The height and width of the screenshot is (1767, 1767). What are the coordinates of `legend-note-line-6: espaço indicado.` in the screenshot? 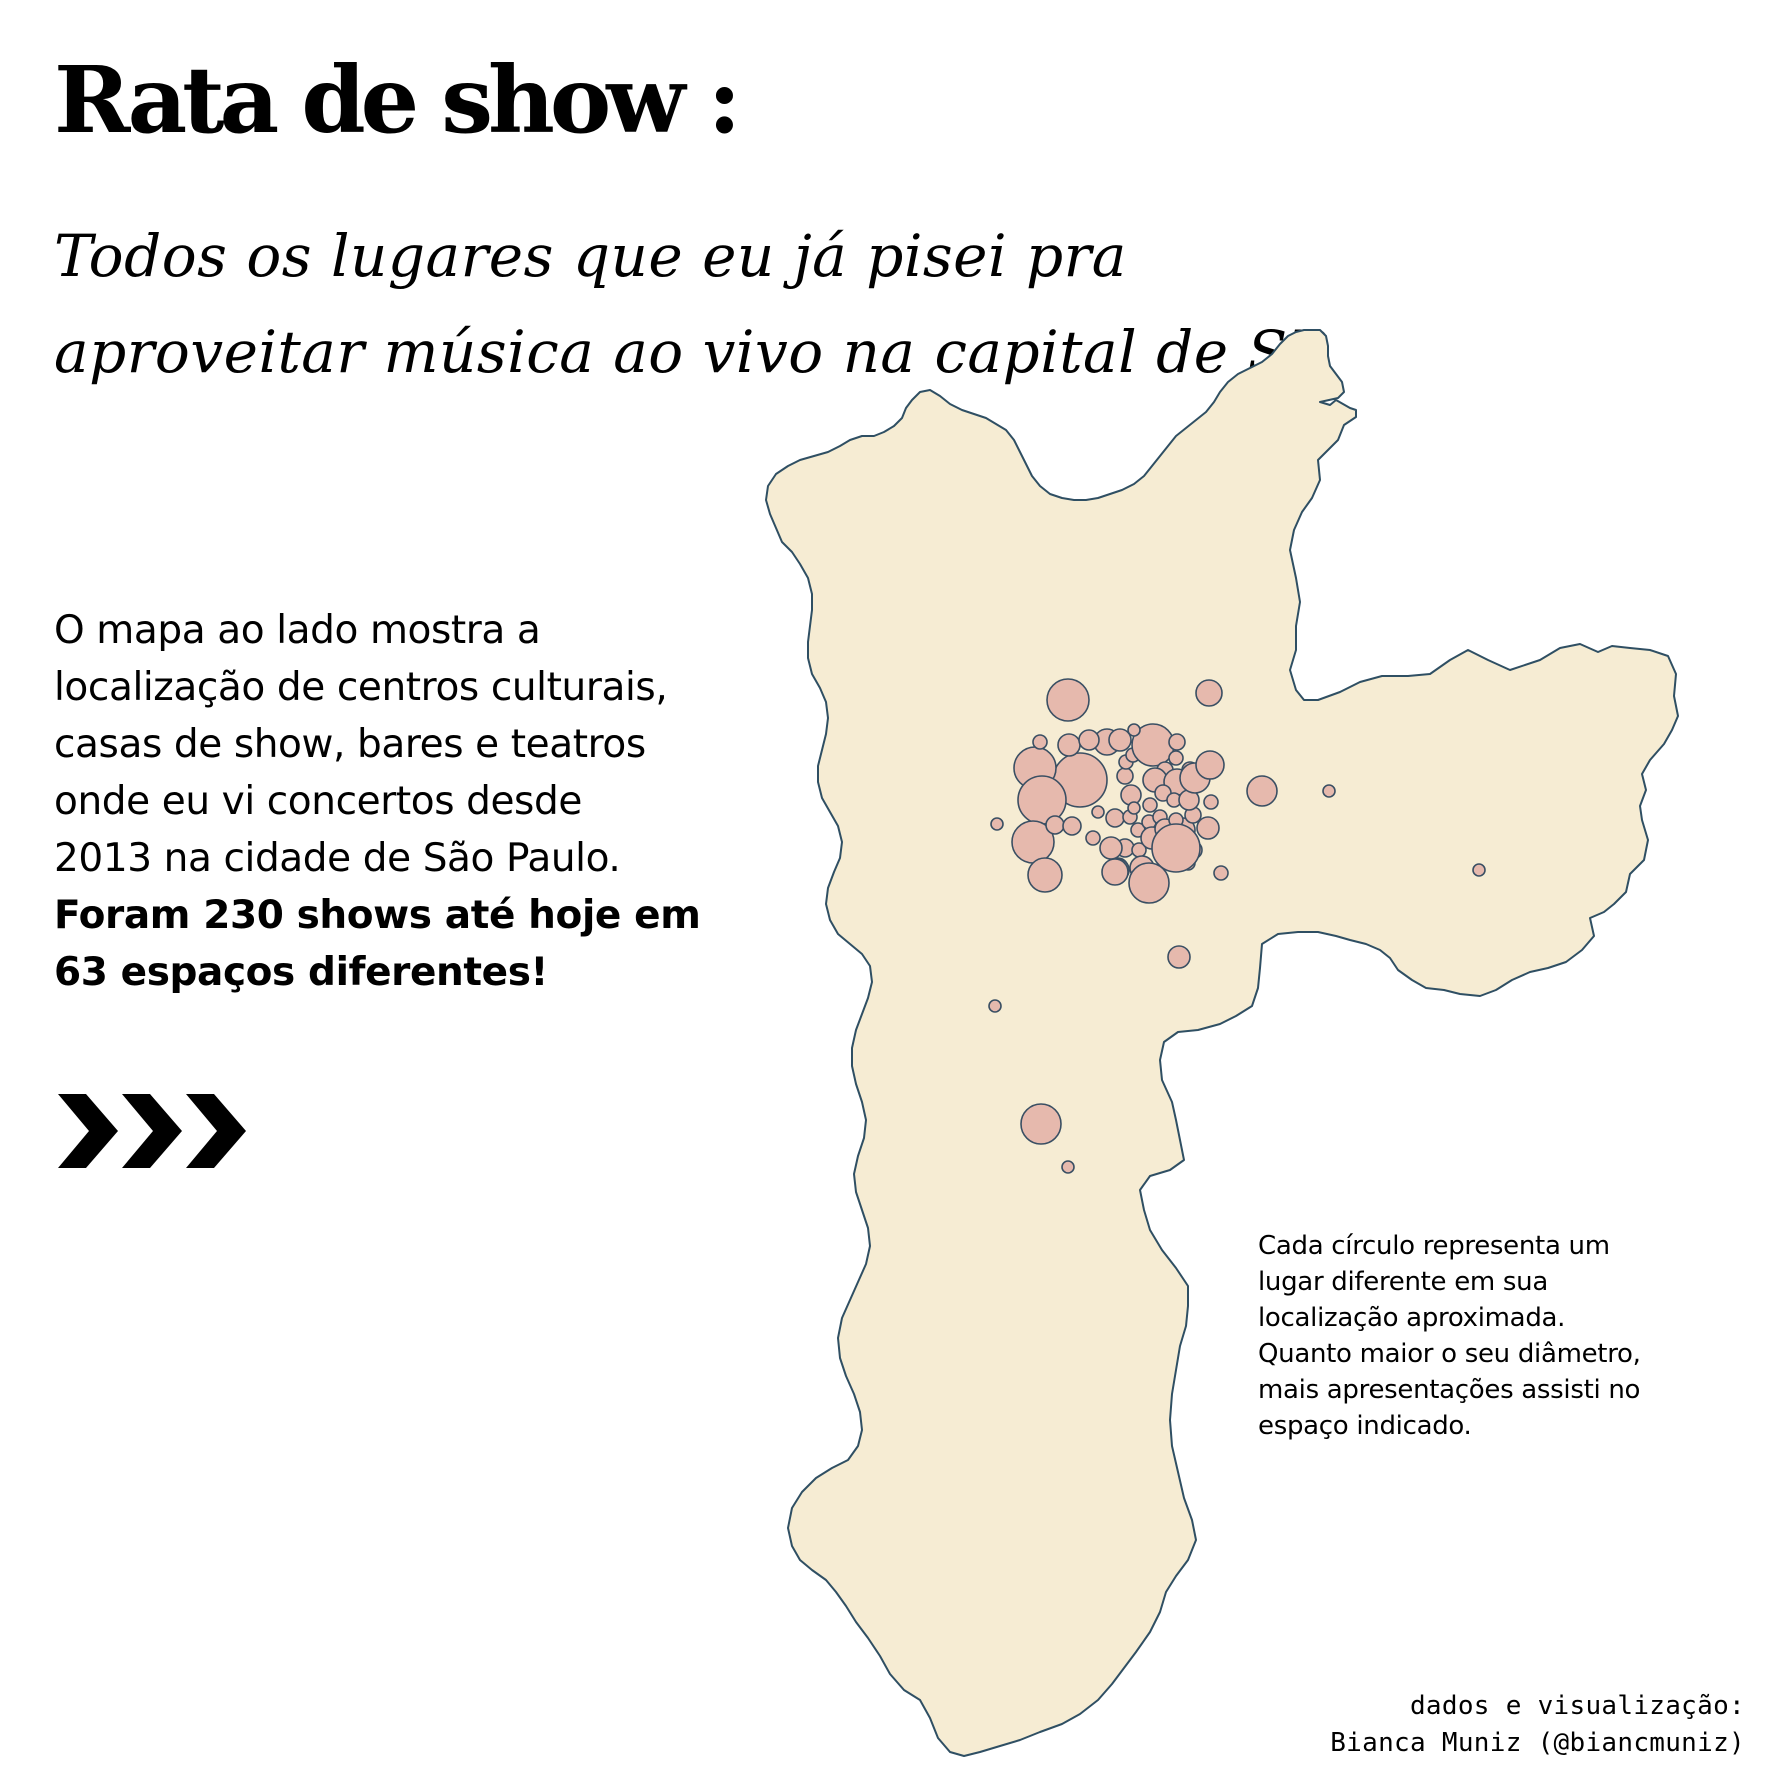 It's located at (1365, 1426).